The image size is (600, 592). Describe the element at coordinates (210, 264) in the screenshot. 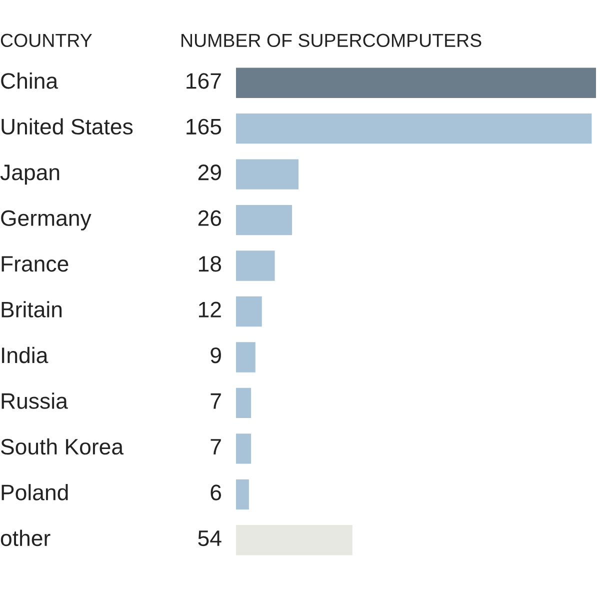

I see `data-label: 18` at that location.